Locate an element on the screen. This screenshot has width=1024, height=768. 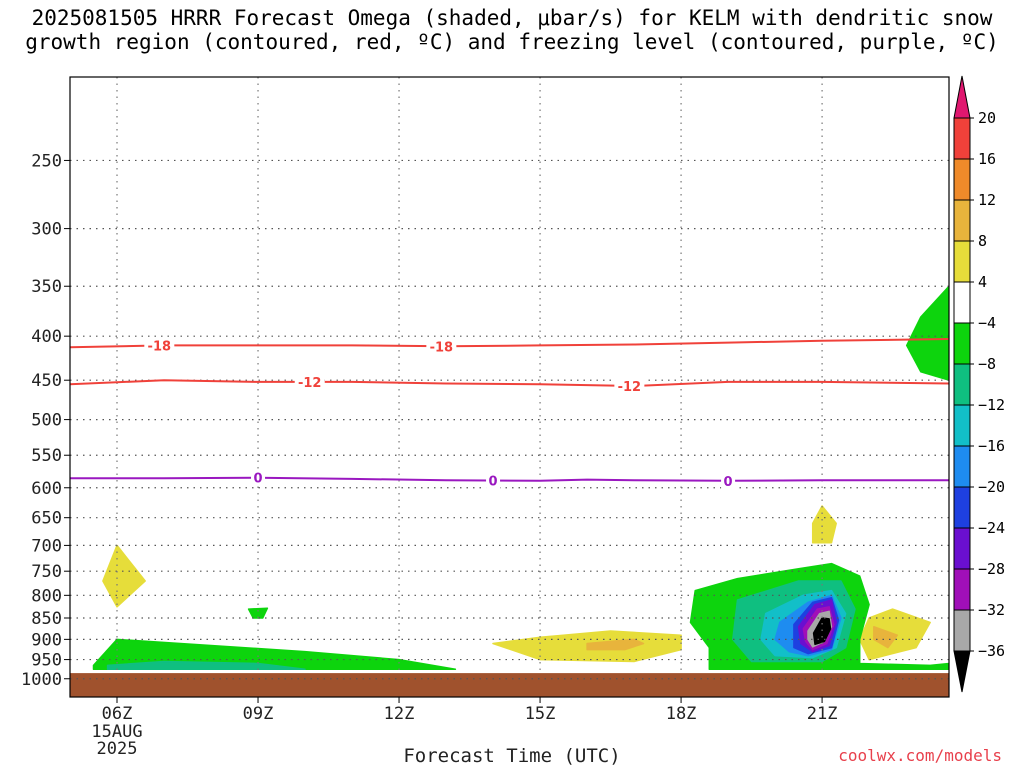
colorbar-label: −16 is located at coordinates (991, 446).